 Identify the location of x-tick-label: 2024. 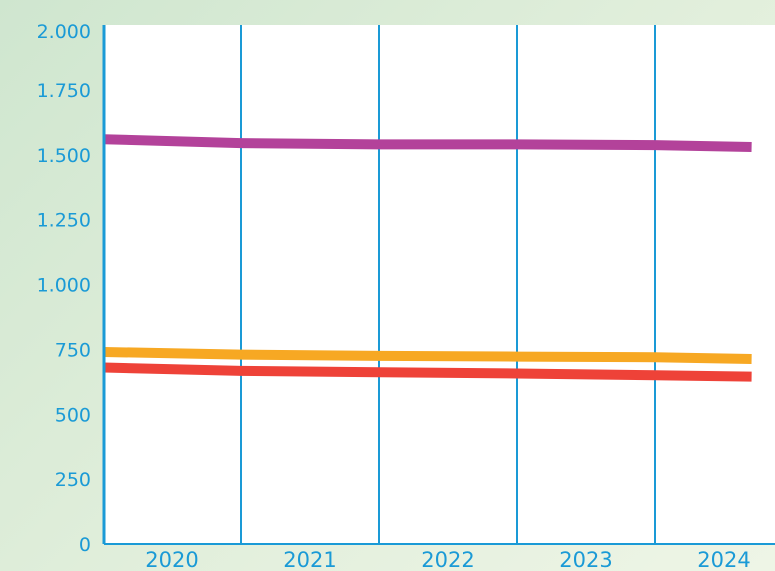
(723, 559).